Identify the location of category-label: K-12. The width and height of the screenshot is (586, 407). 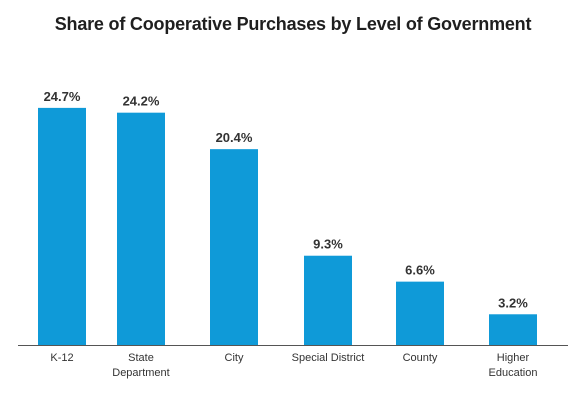
(61, 358).